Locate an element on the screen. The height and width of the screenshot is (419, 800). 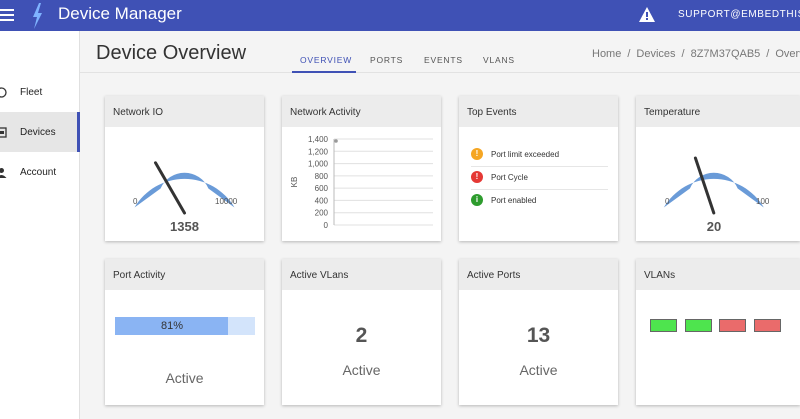
network-io-card: Network IO 0 10000 1358 is located at coordinates (184, 168).